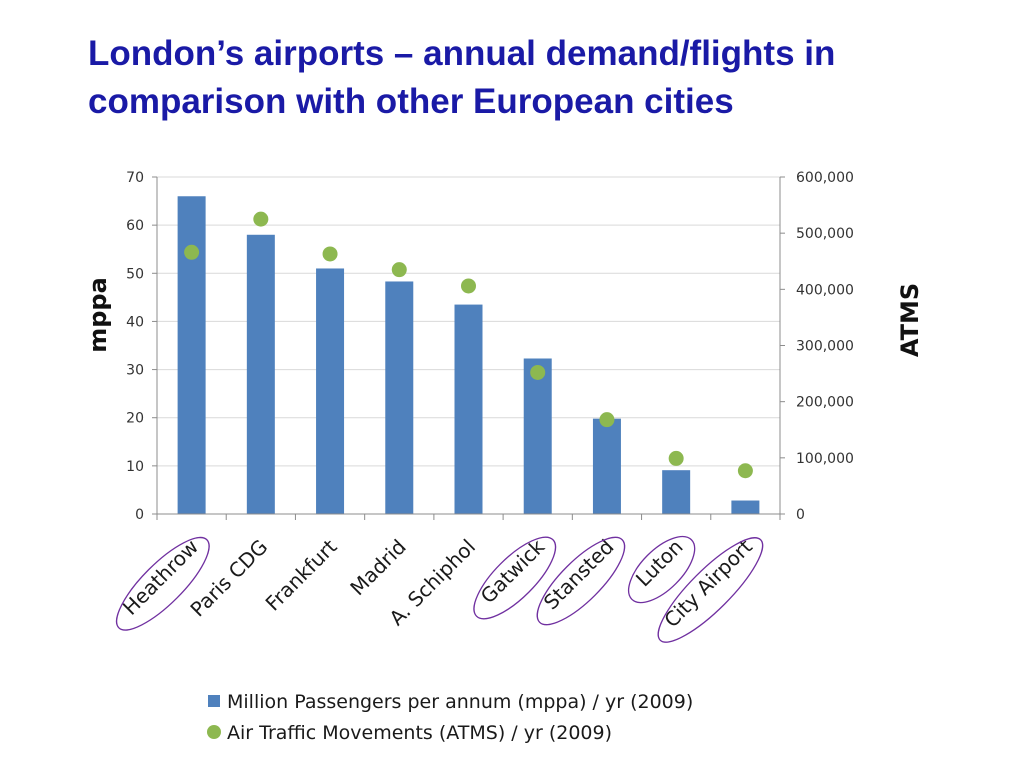 The height and width of the screenshot is (768, 1024). I want to click on y2-tick-label: 0, so click(800, 515).